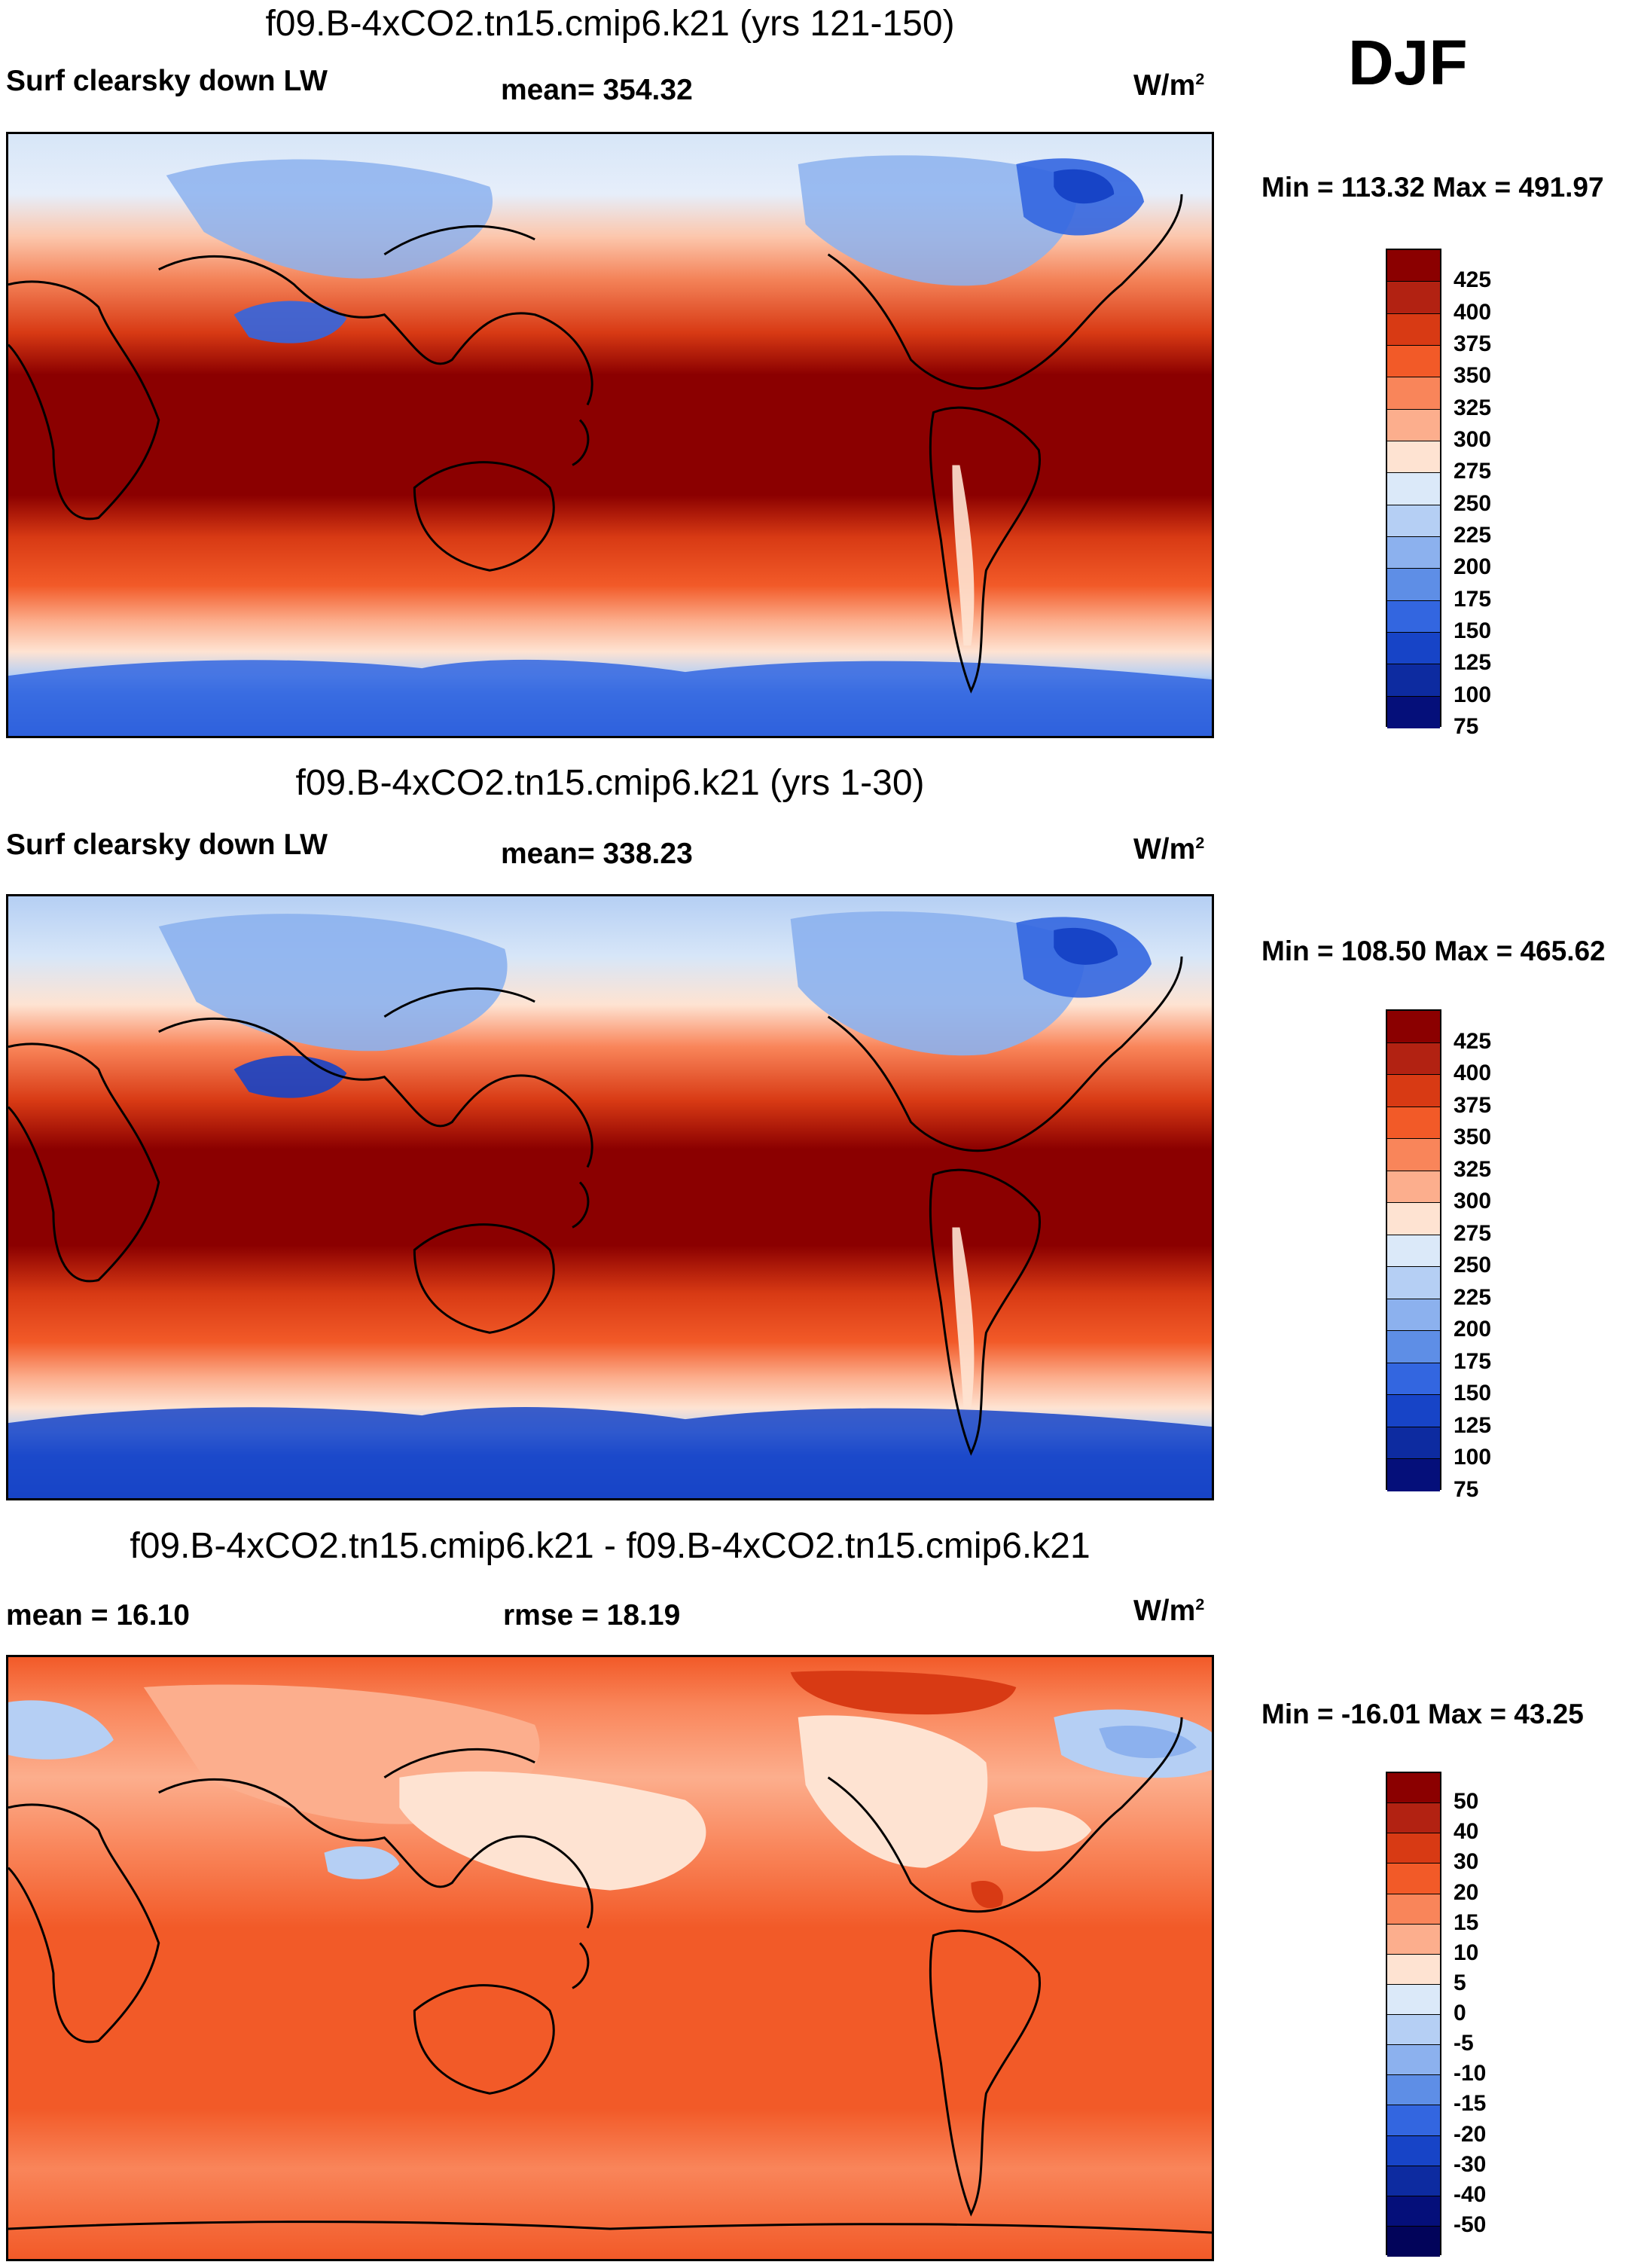 The height and width of the screenshot is (2268, 1632). I want to click on panel-3-colorbar, so click(1413, 2014).